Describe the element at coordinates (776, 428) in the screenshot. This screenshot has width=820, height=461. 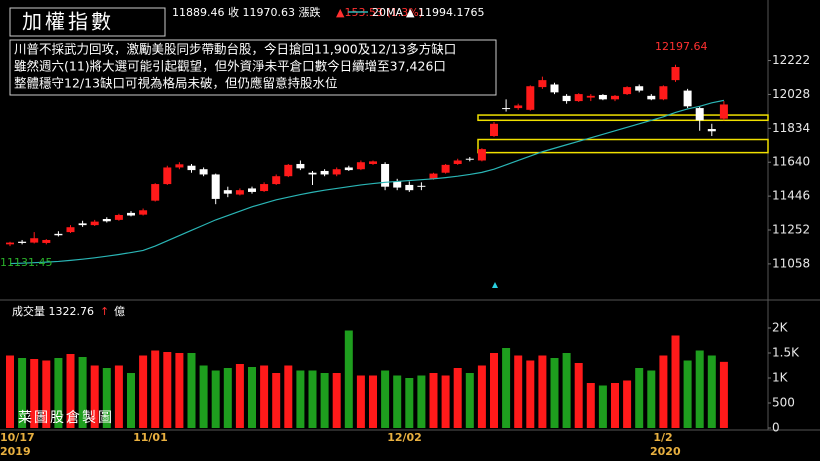
I see `y-tick-label: 0` at that location.